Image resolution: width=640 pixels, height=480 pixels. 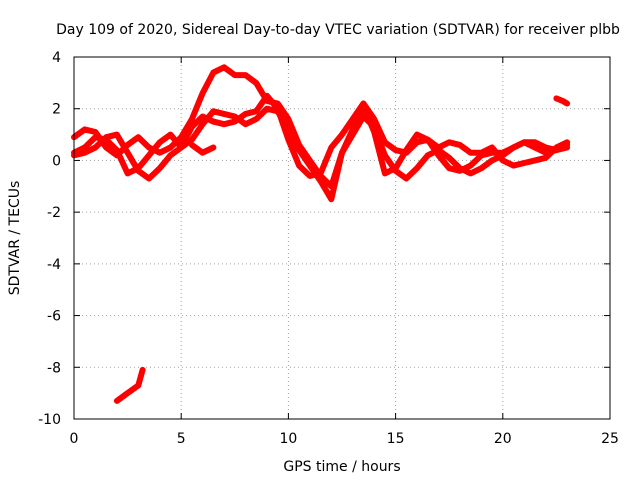 What do you see at coordinates (54, 265) in the screenshot?
I see `y-tick-label: -4` at bounding box center [54, 265].